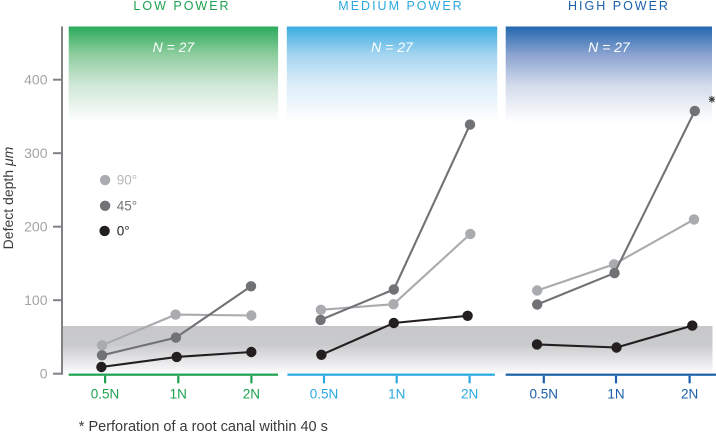 This screenshot has height=436, width=716. Describe the element at coordinates (36, 227) in the screenshot. I see `svg-text: 200` at that location.